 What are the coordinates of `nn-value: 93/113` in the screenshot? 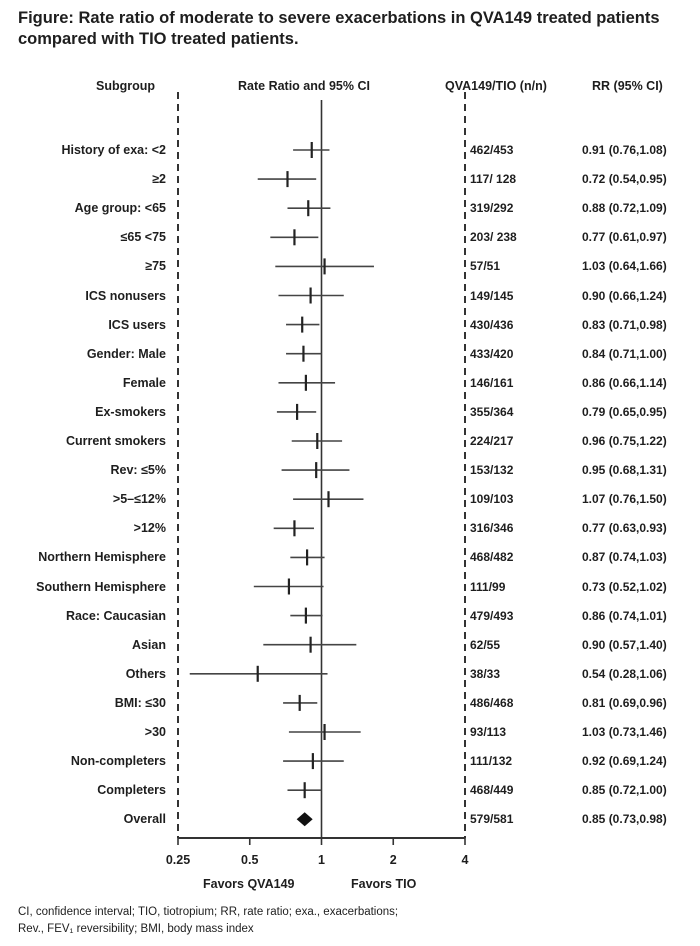 It's located at (488, 732).